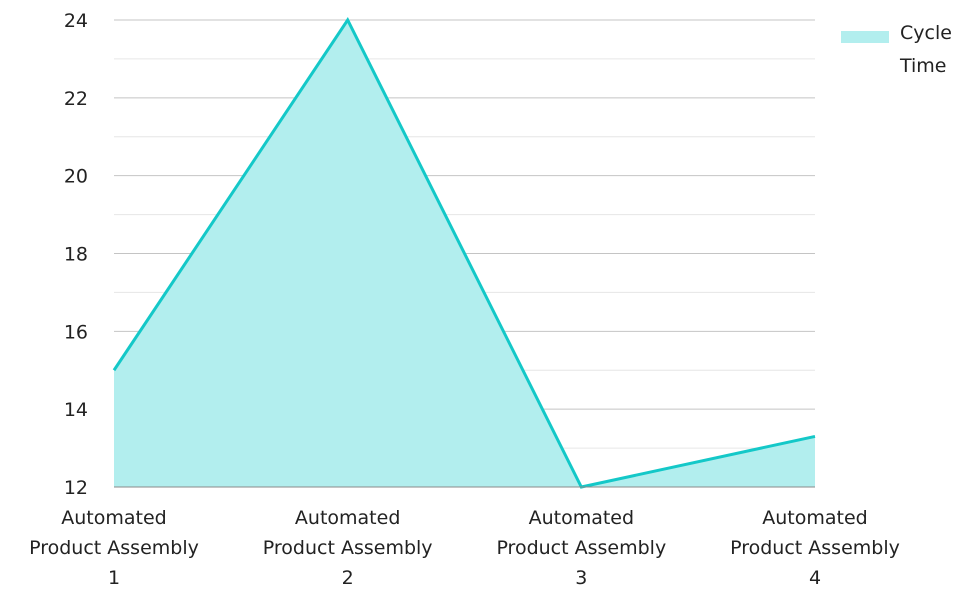  I want to click on legend: Cycle Time, so click(896, 49).